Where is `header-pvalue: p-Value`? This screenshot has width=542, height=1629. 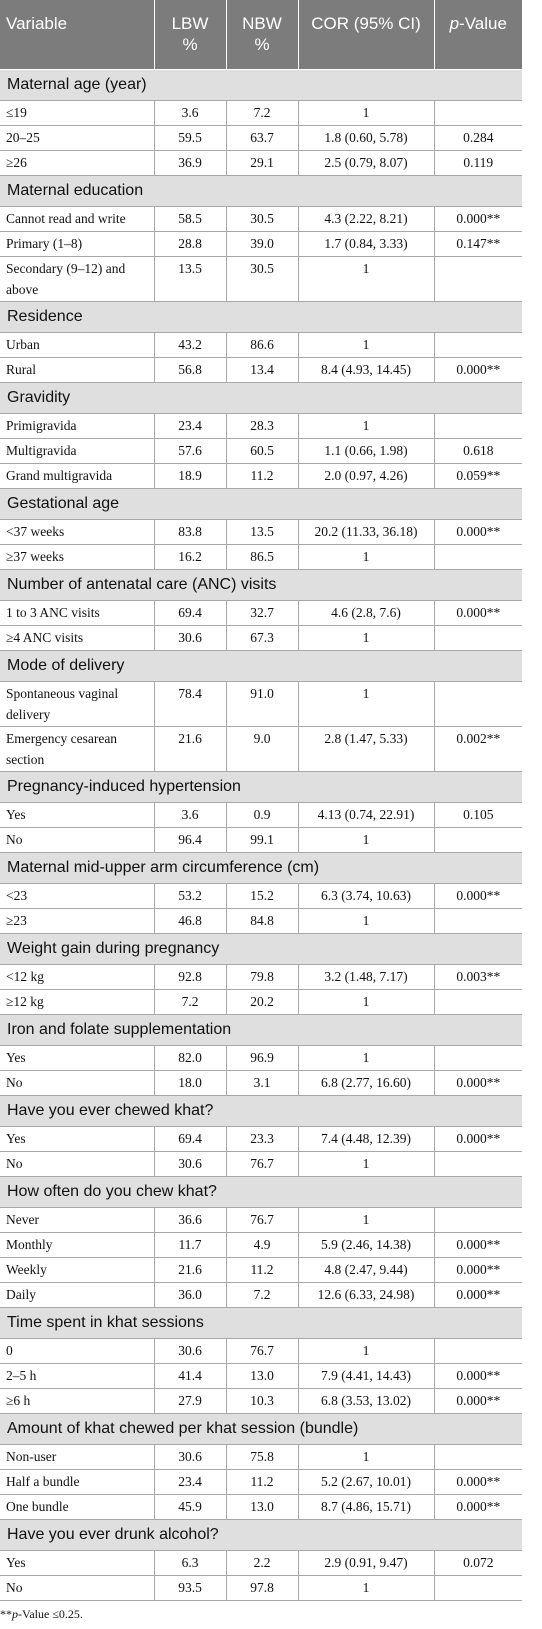 header-pvalue: p-Value is located at coordinates (478, 35).